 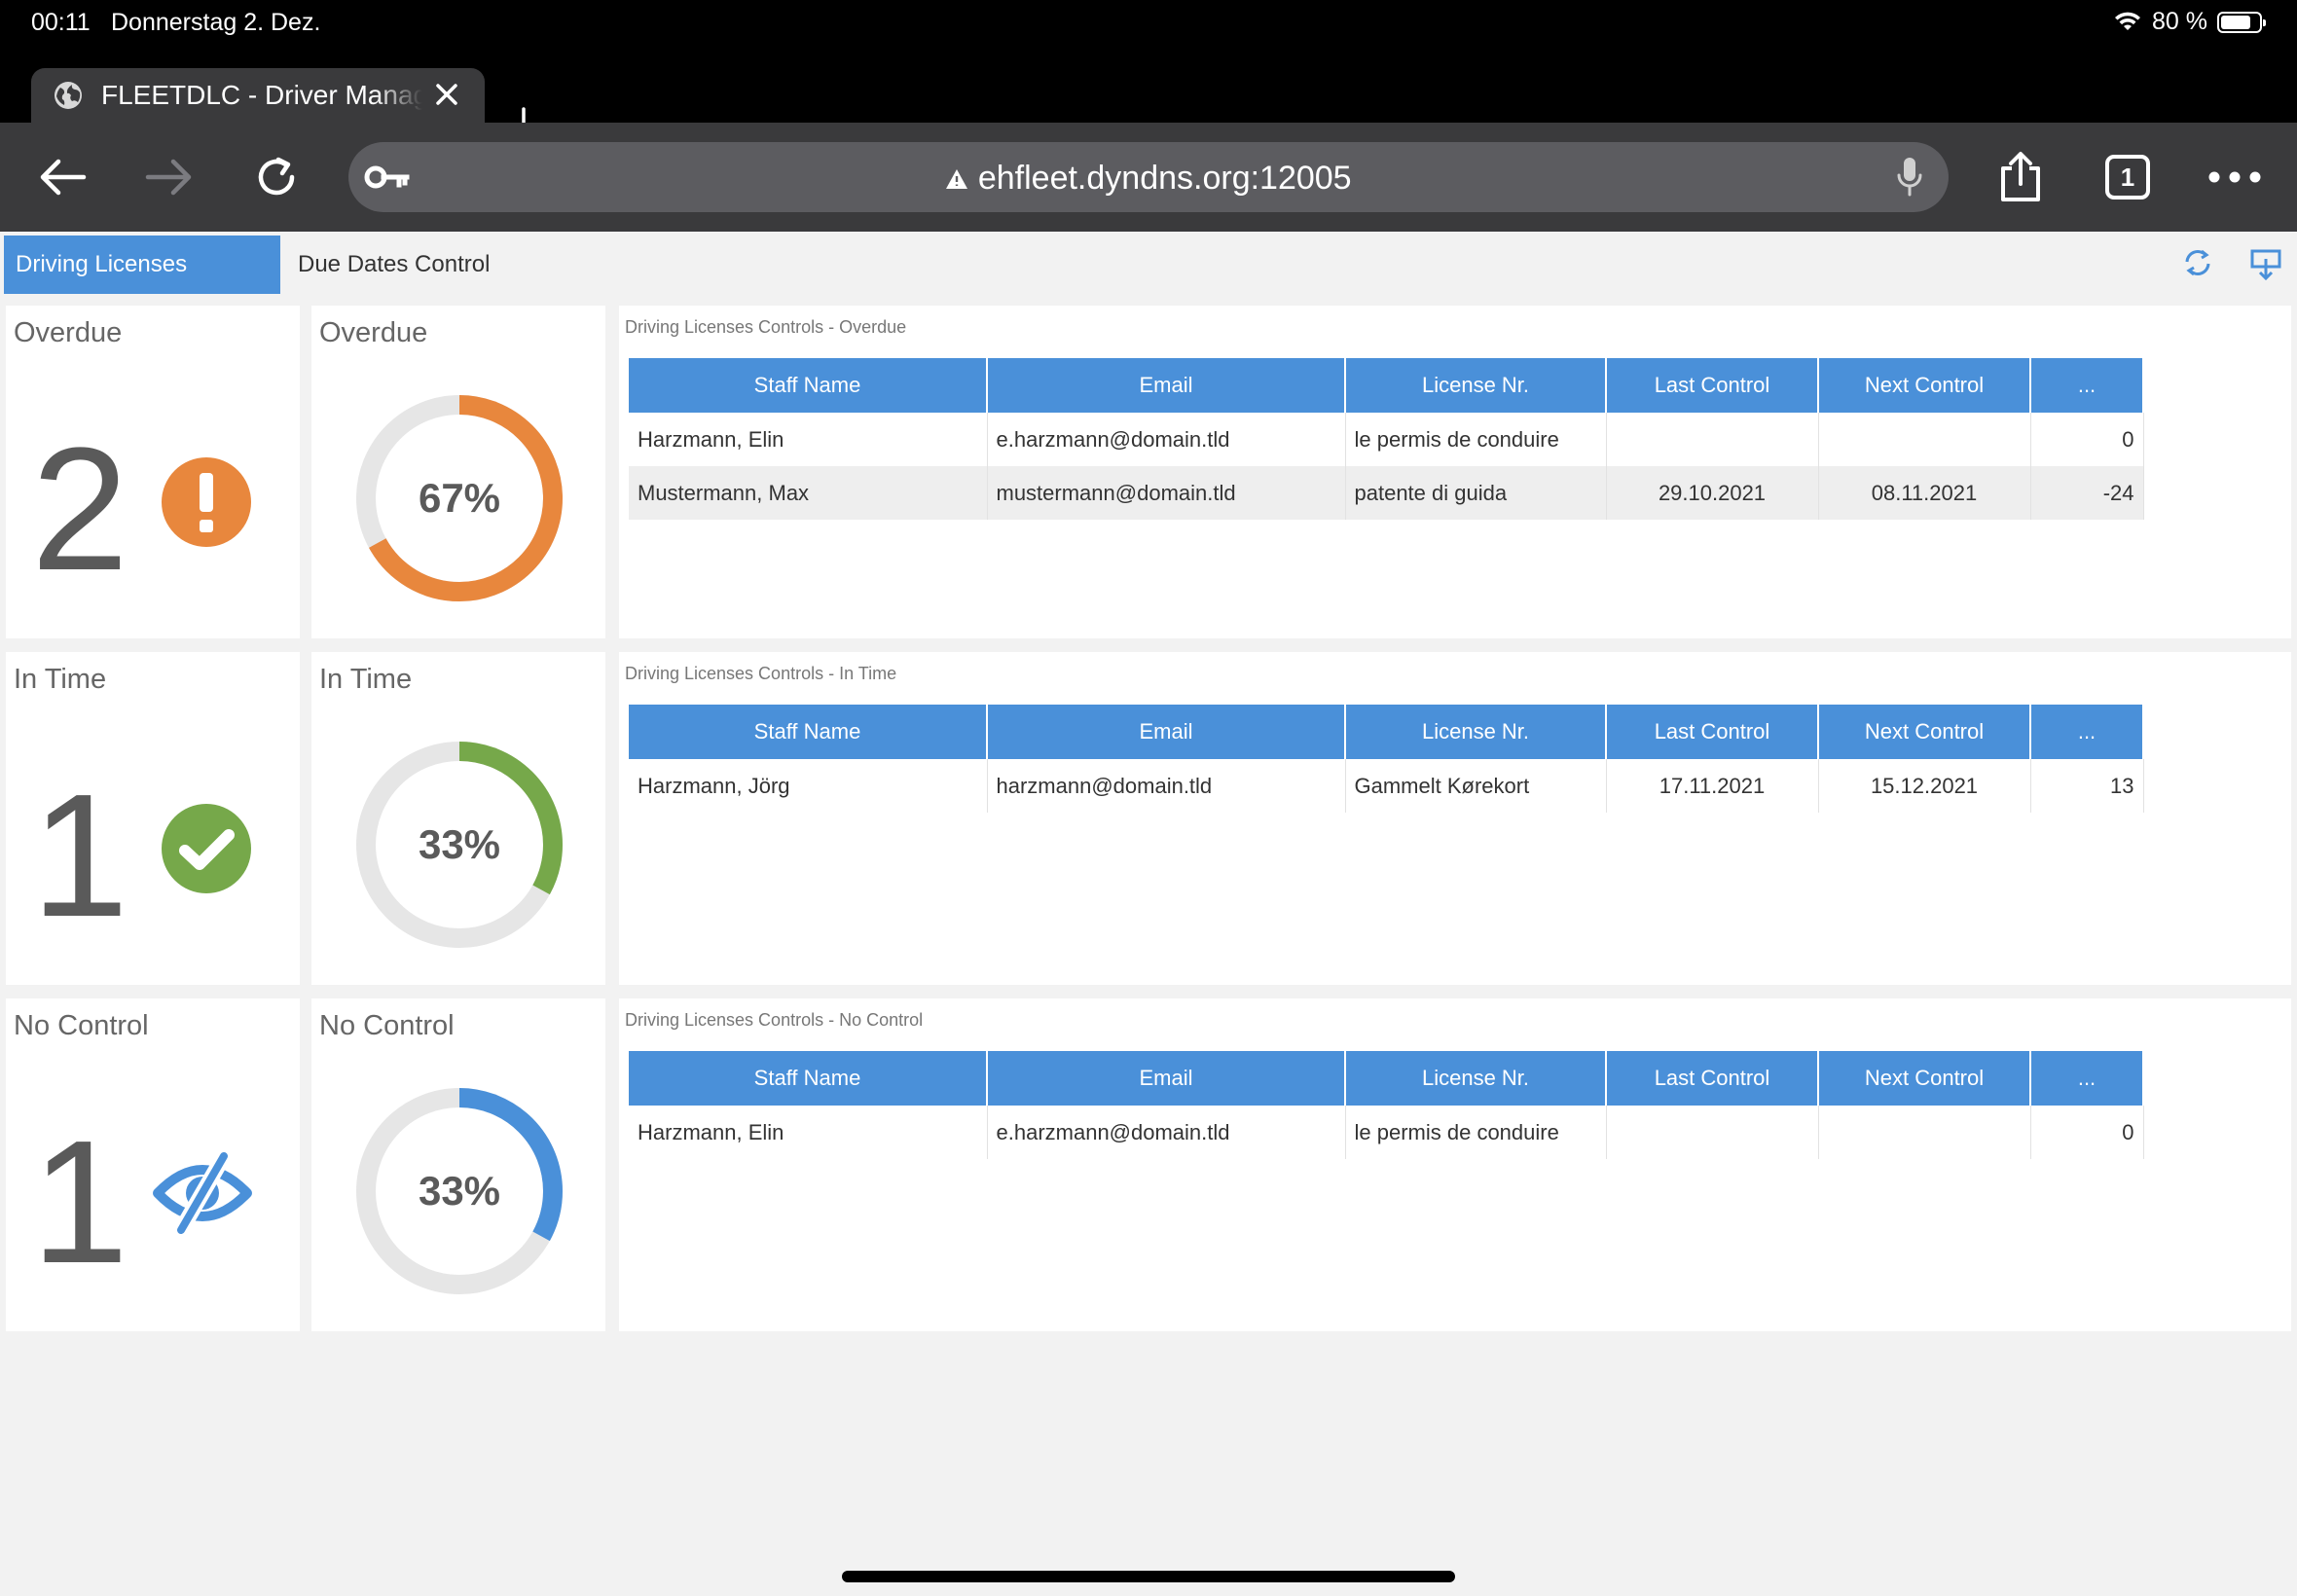 I want to click on donut-title: Overdue, so click(x=373, y=332).